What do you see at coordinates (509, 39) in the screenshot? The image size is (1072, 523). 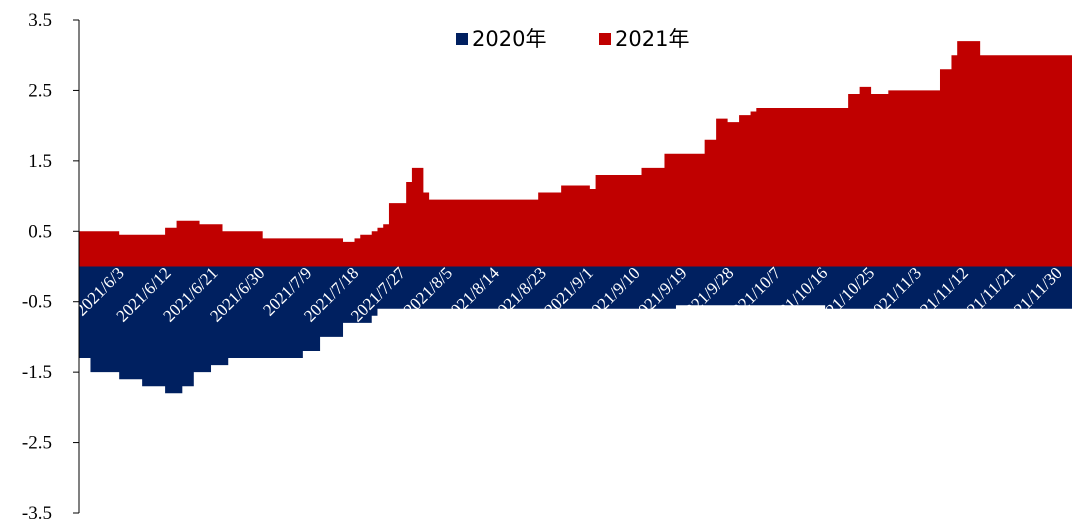 I see `legend-label-1: 2020年` at bounding box center [509, 39].